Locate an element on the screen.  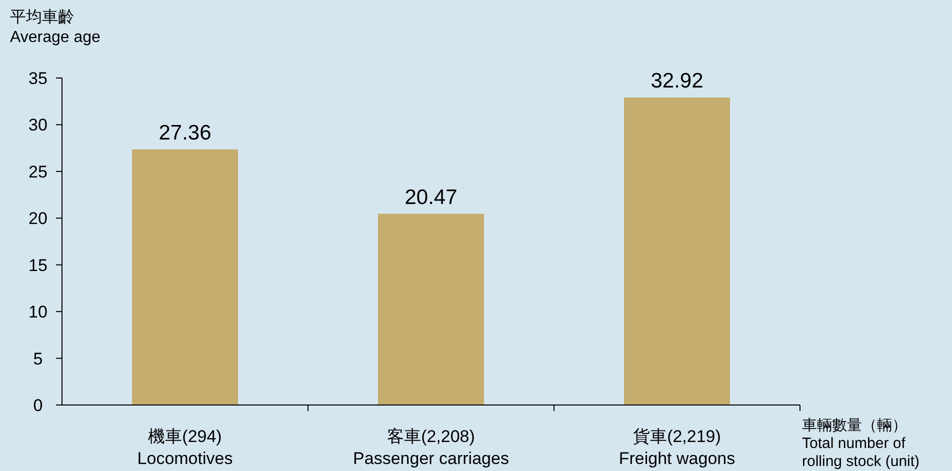
y-tick-label: 5 is located at coordinates (38, 358).